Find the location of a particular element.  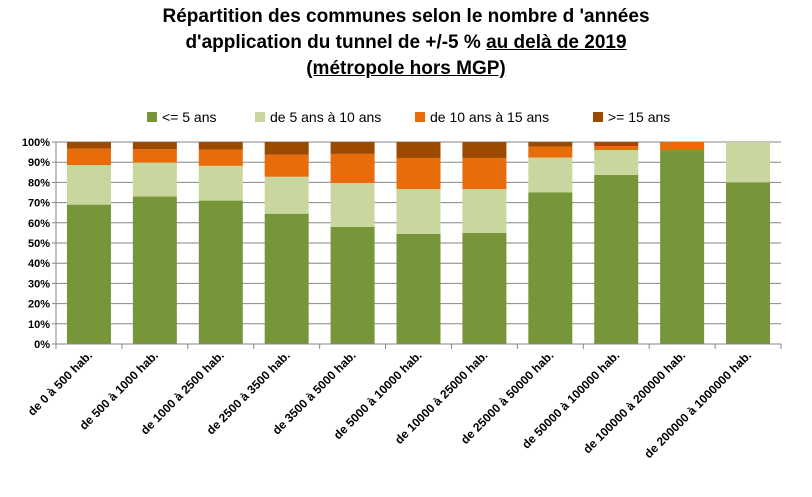

x-tick-label: de 200000 à 1000000 hab. is located at coordinates (697, 404).